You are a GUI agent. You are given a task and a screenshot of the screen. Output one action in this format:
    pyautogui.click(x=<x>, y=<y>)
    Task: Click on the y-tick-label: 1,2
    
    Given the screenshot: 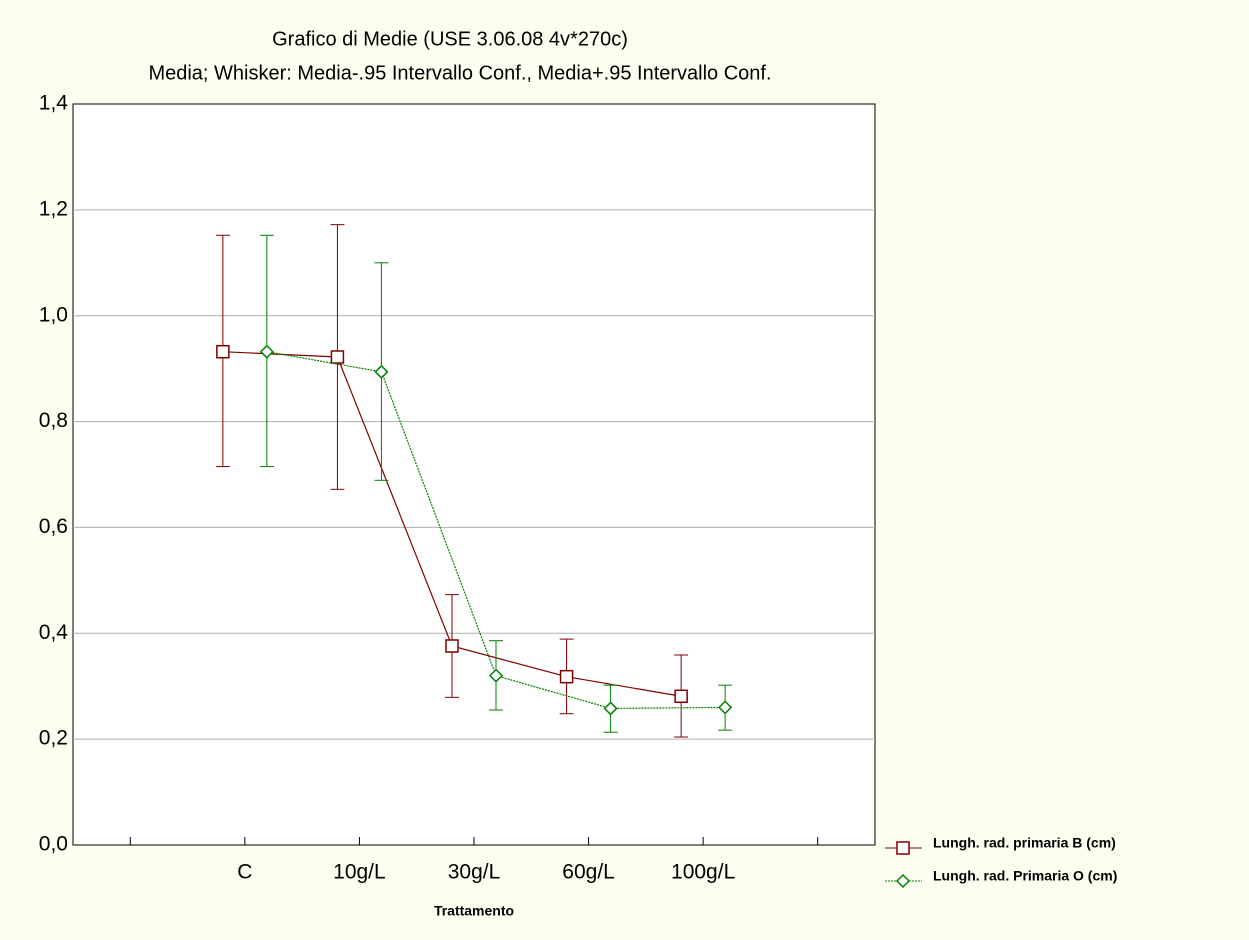 What is the action you would take?
    pyautogui.click(x=53, y=208)
    